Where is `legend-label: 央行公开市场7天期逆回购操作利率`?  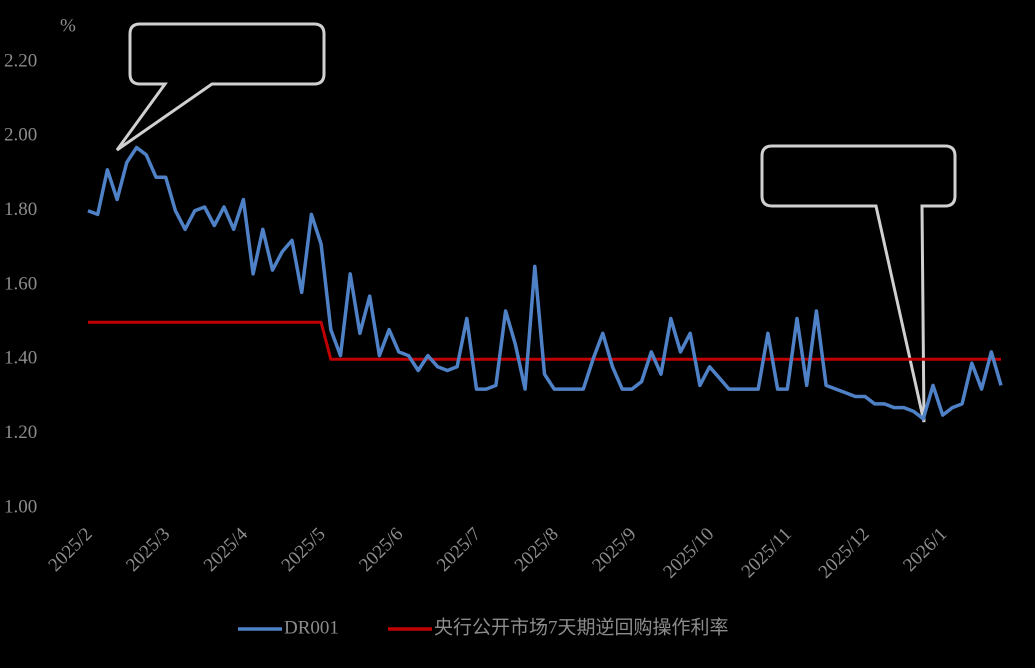
legend-label: 央行公开市场7天期逆回购操作利率 is located at coordinates (581, 627).